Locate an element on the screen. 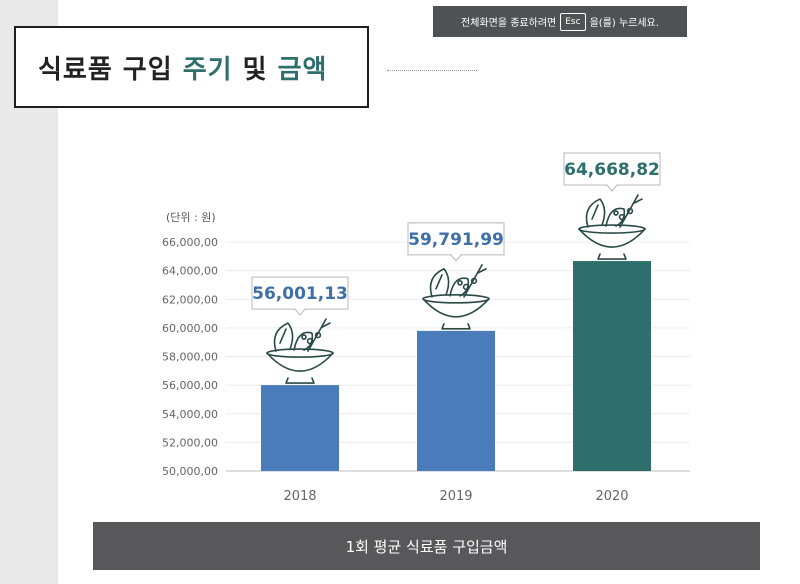 The image size is (800, 584). y-axis-unit-label: (단위 : 원) is located at coordinates (191, 217).